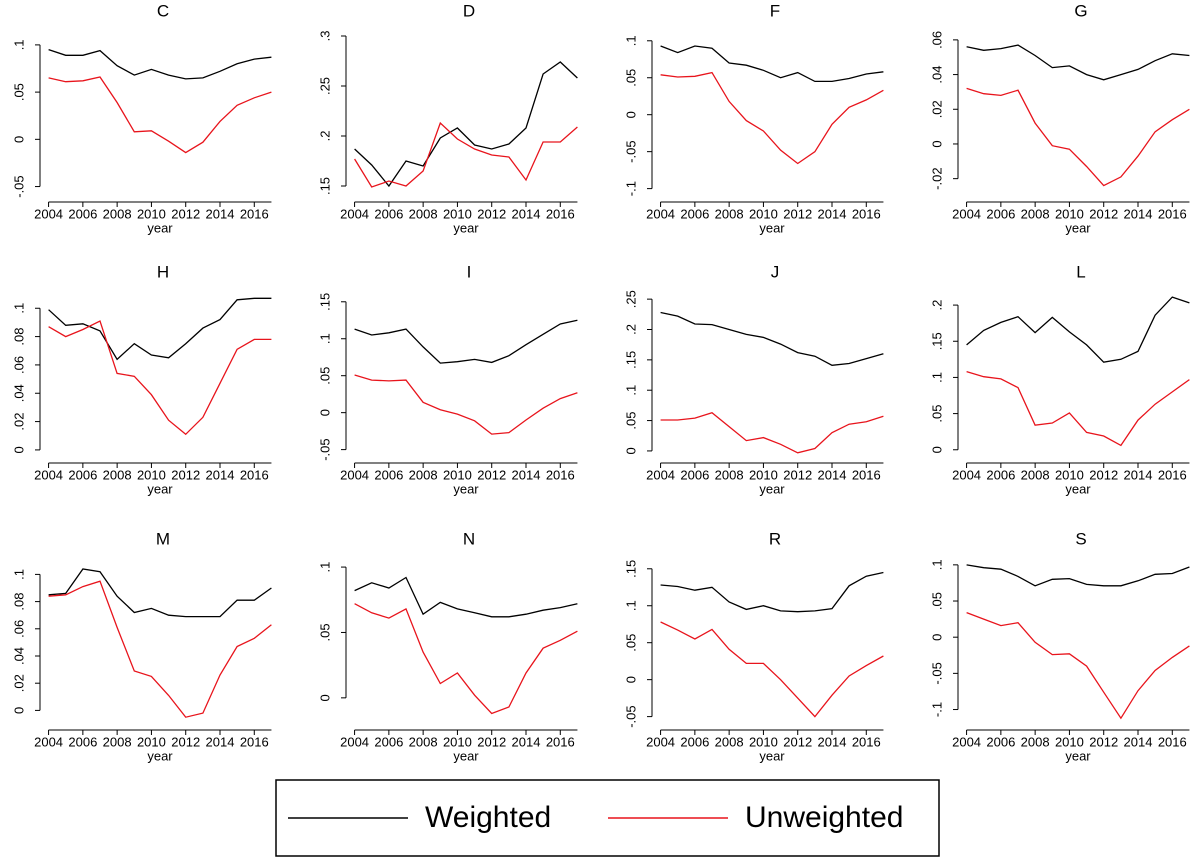 The image size is (1195, 861). Describe the element at coordinates (1080, 10) in the screenshot. I see `panel-title: G` at that location.